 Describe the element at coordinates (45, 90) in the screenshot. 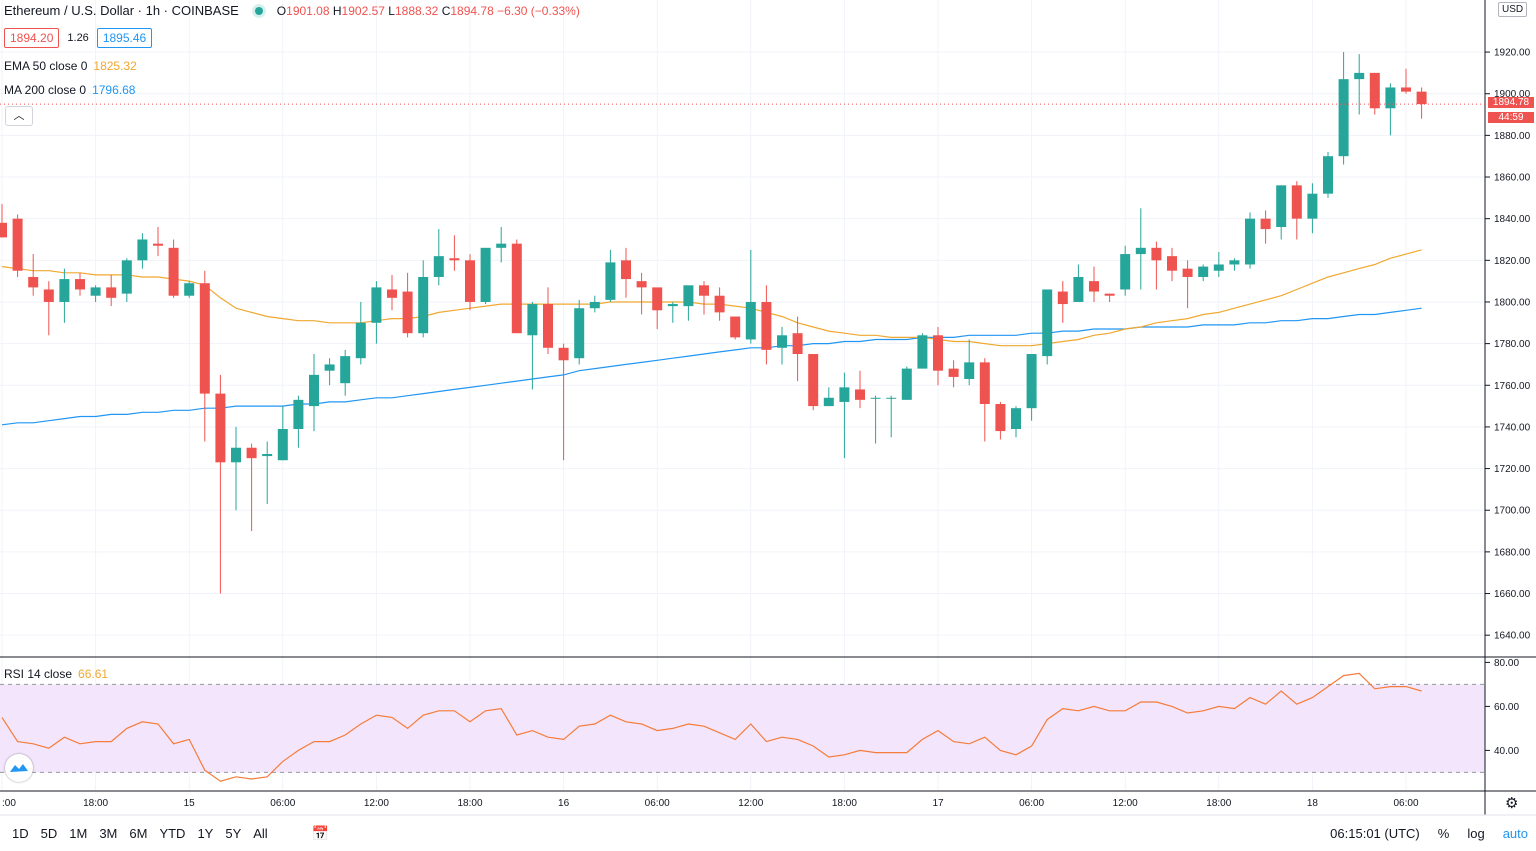

I see `ma-label: MA 200 close 0` at that location.